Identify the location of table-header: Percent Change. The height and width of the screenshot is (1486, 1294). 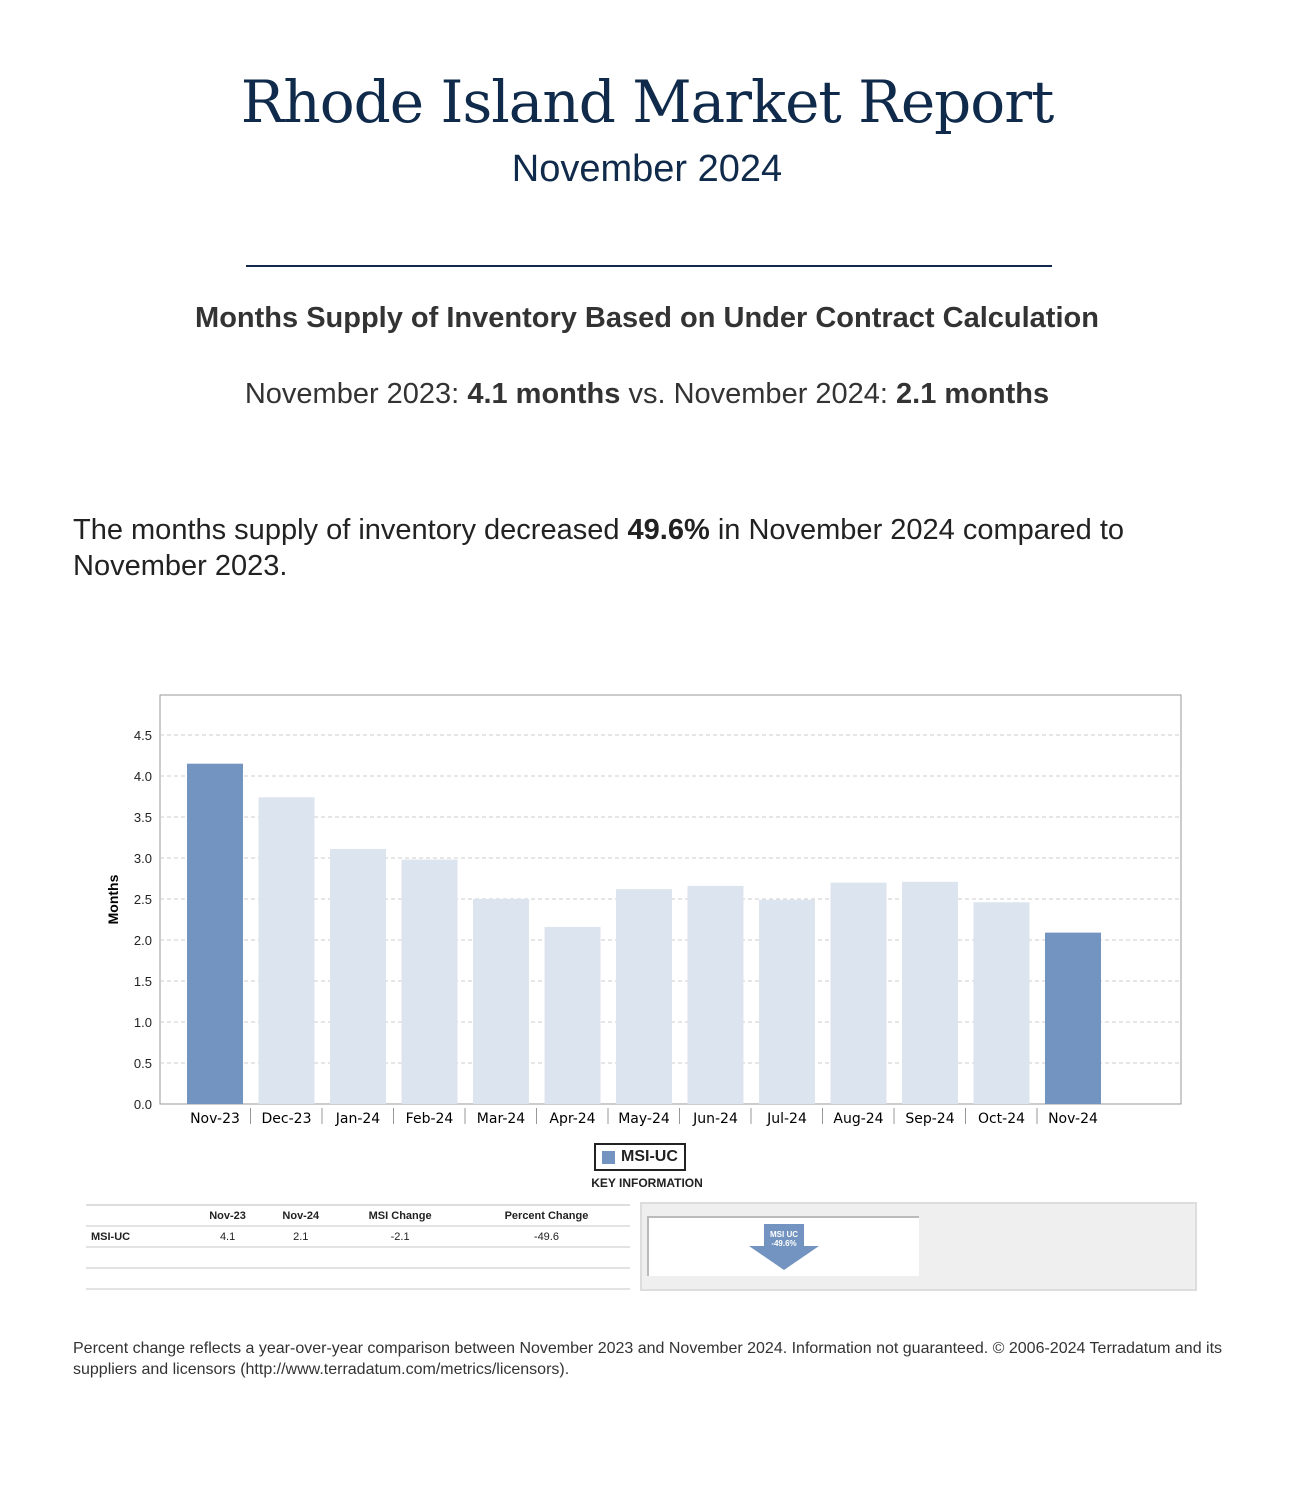
(546, 1215).